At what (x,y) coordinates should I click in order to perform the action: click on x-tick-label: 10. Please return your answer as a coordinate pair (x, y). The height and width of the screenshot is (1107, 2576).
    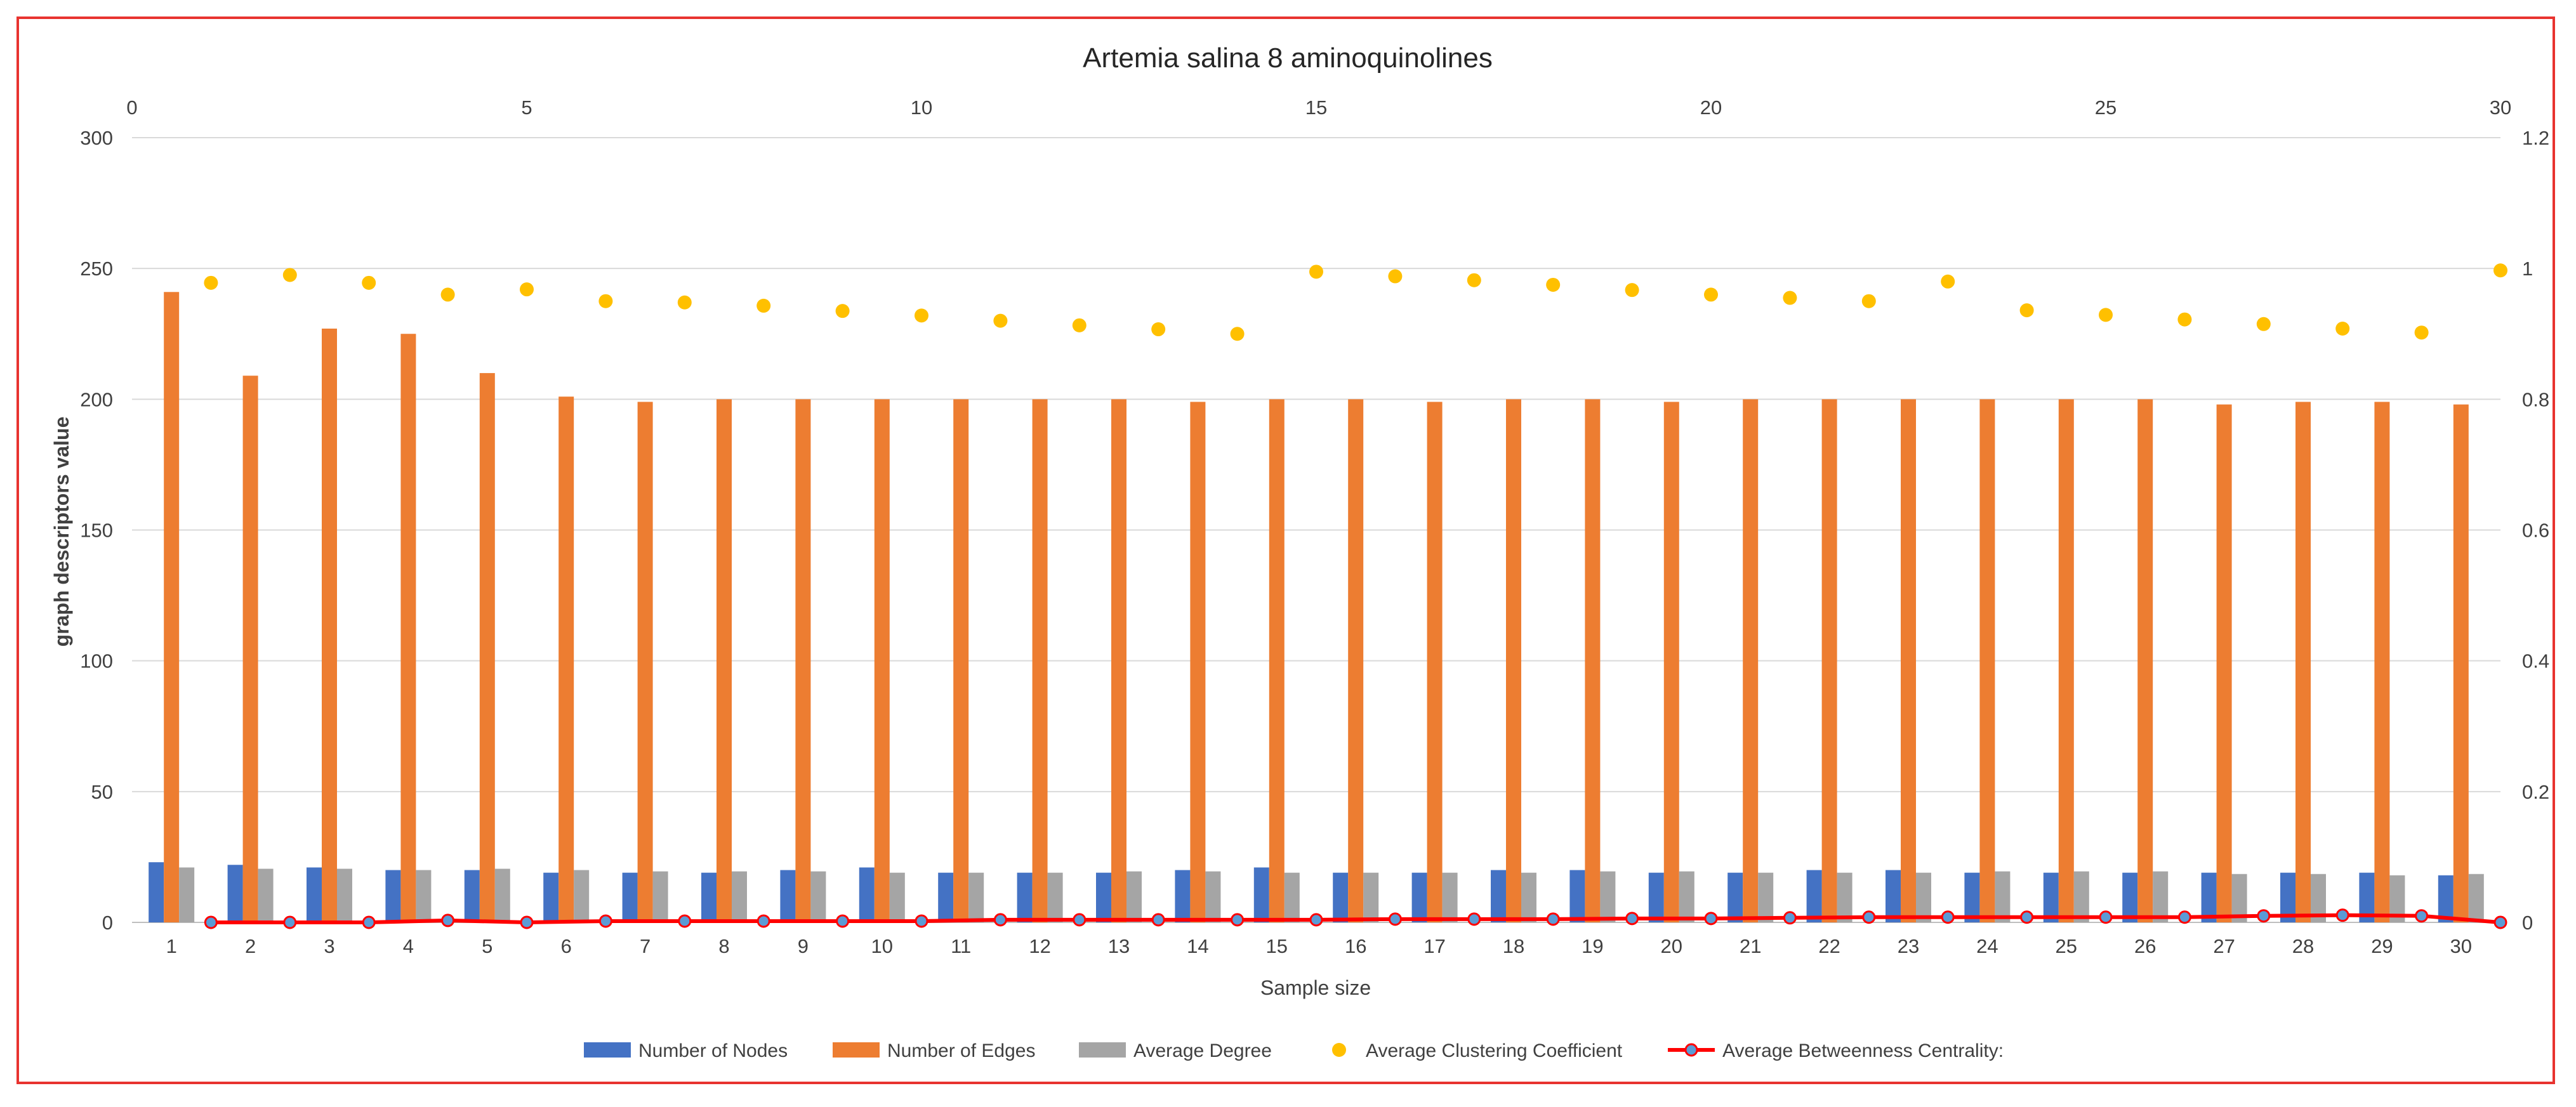
    Looking at the image, I should click on (882, 946).